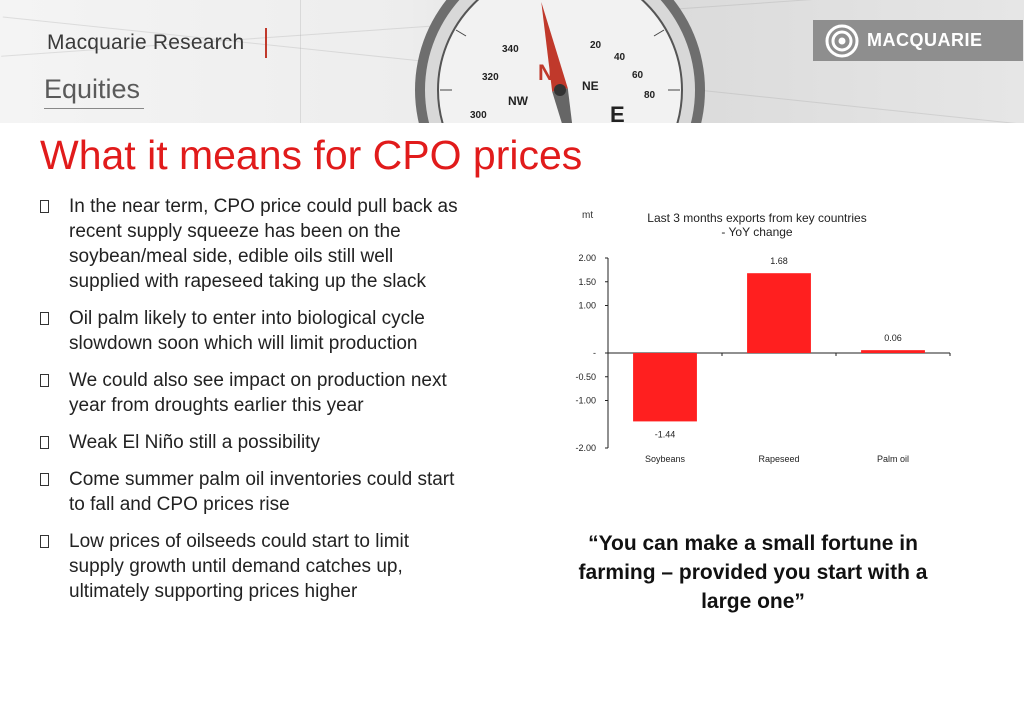 The width and height of the screenshot is (1024, 708). What do you see at coordinates (779, 313) in the screenshot?
I see `chart-bar-rapeseed` at bounding box center [779, 313].